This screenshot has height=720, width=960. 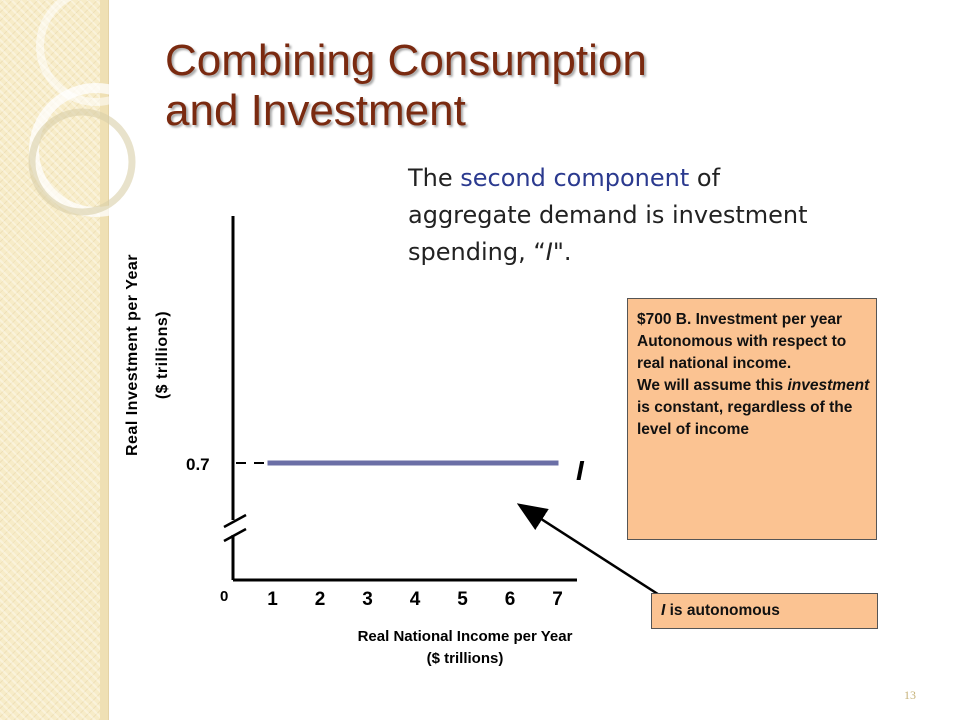 I want to click on x-tick-labels: 1 2 3 4 5 6 7, so click(x=415, y=599).